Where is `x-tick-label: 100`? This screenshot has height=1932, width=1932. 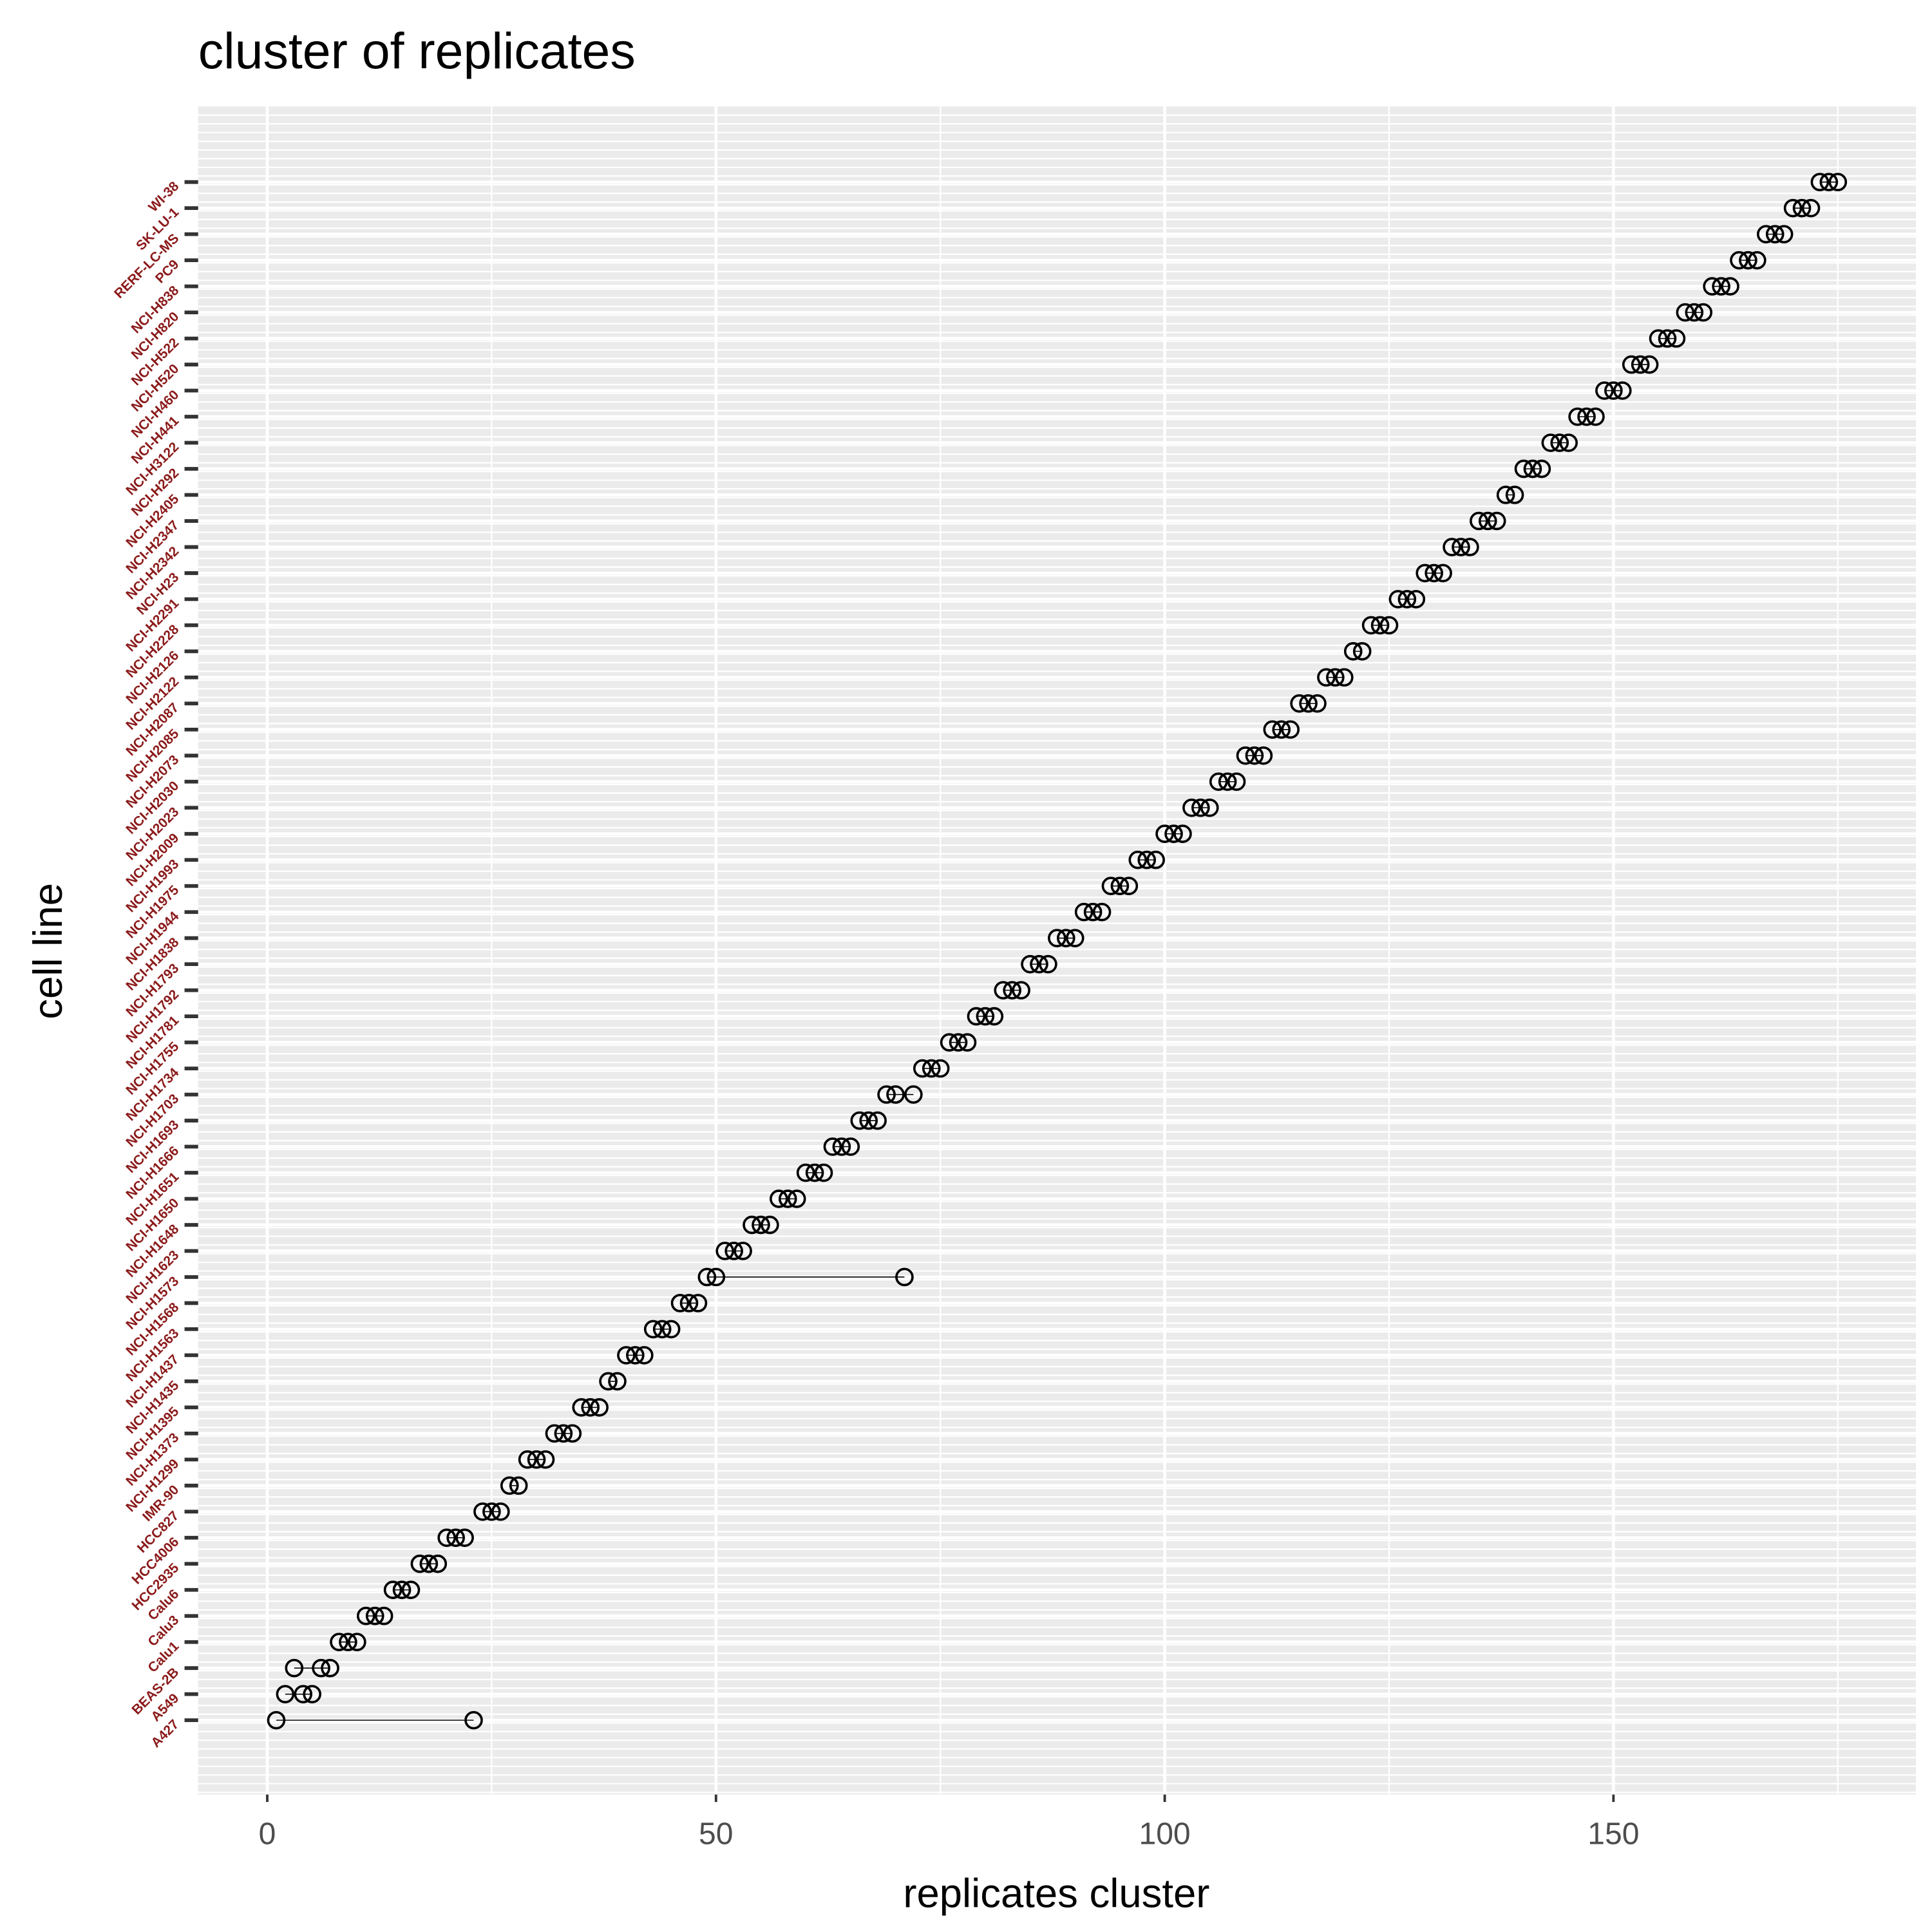
x-tick-label: 100 is located at coordinates (1164, 1834).